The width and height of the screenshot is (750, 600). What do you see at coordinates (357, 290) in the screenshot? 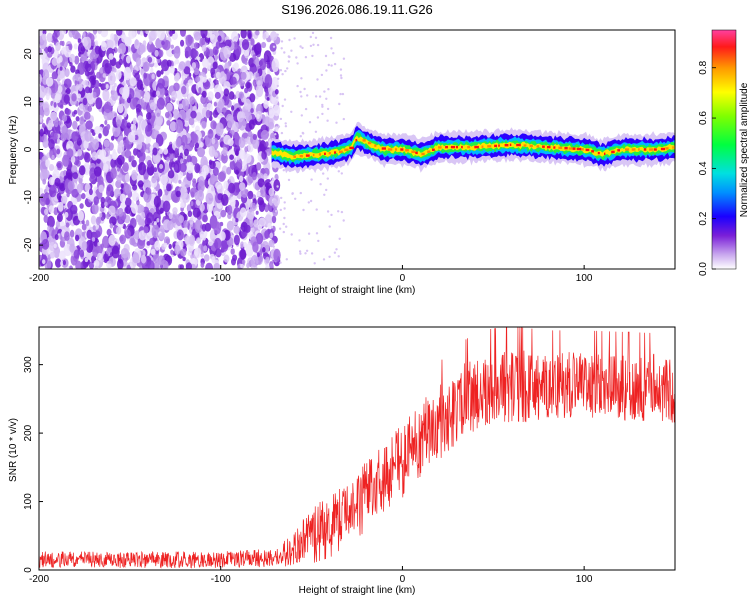
I see `spectrogram-x-label: Height of straight line (km)` at bounding box center [357, 290].